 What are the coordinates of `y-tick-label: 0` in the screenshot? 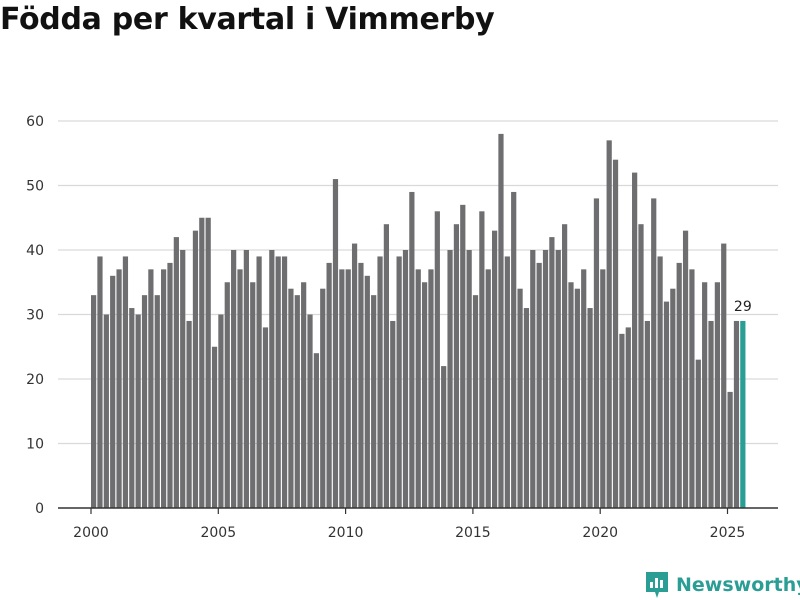 It's located at (39, 509).